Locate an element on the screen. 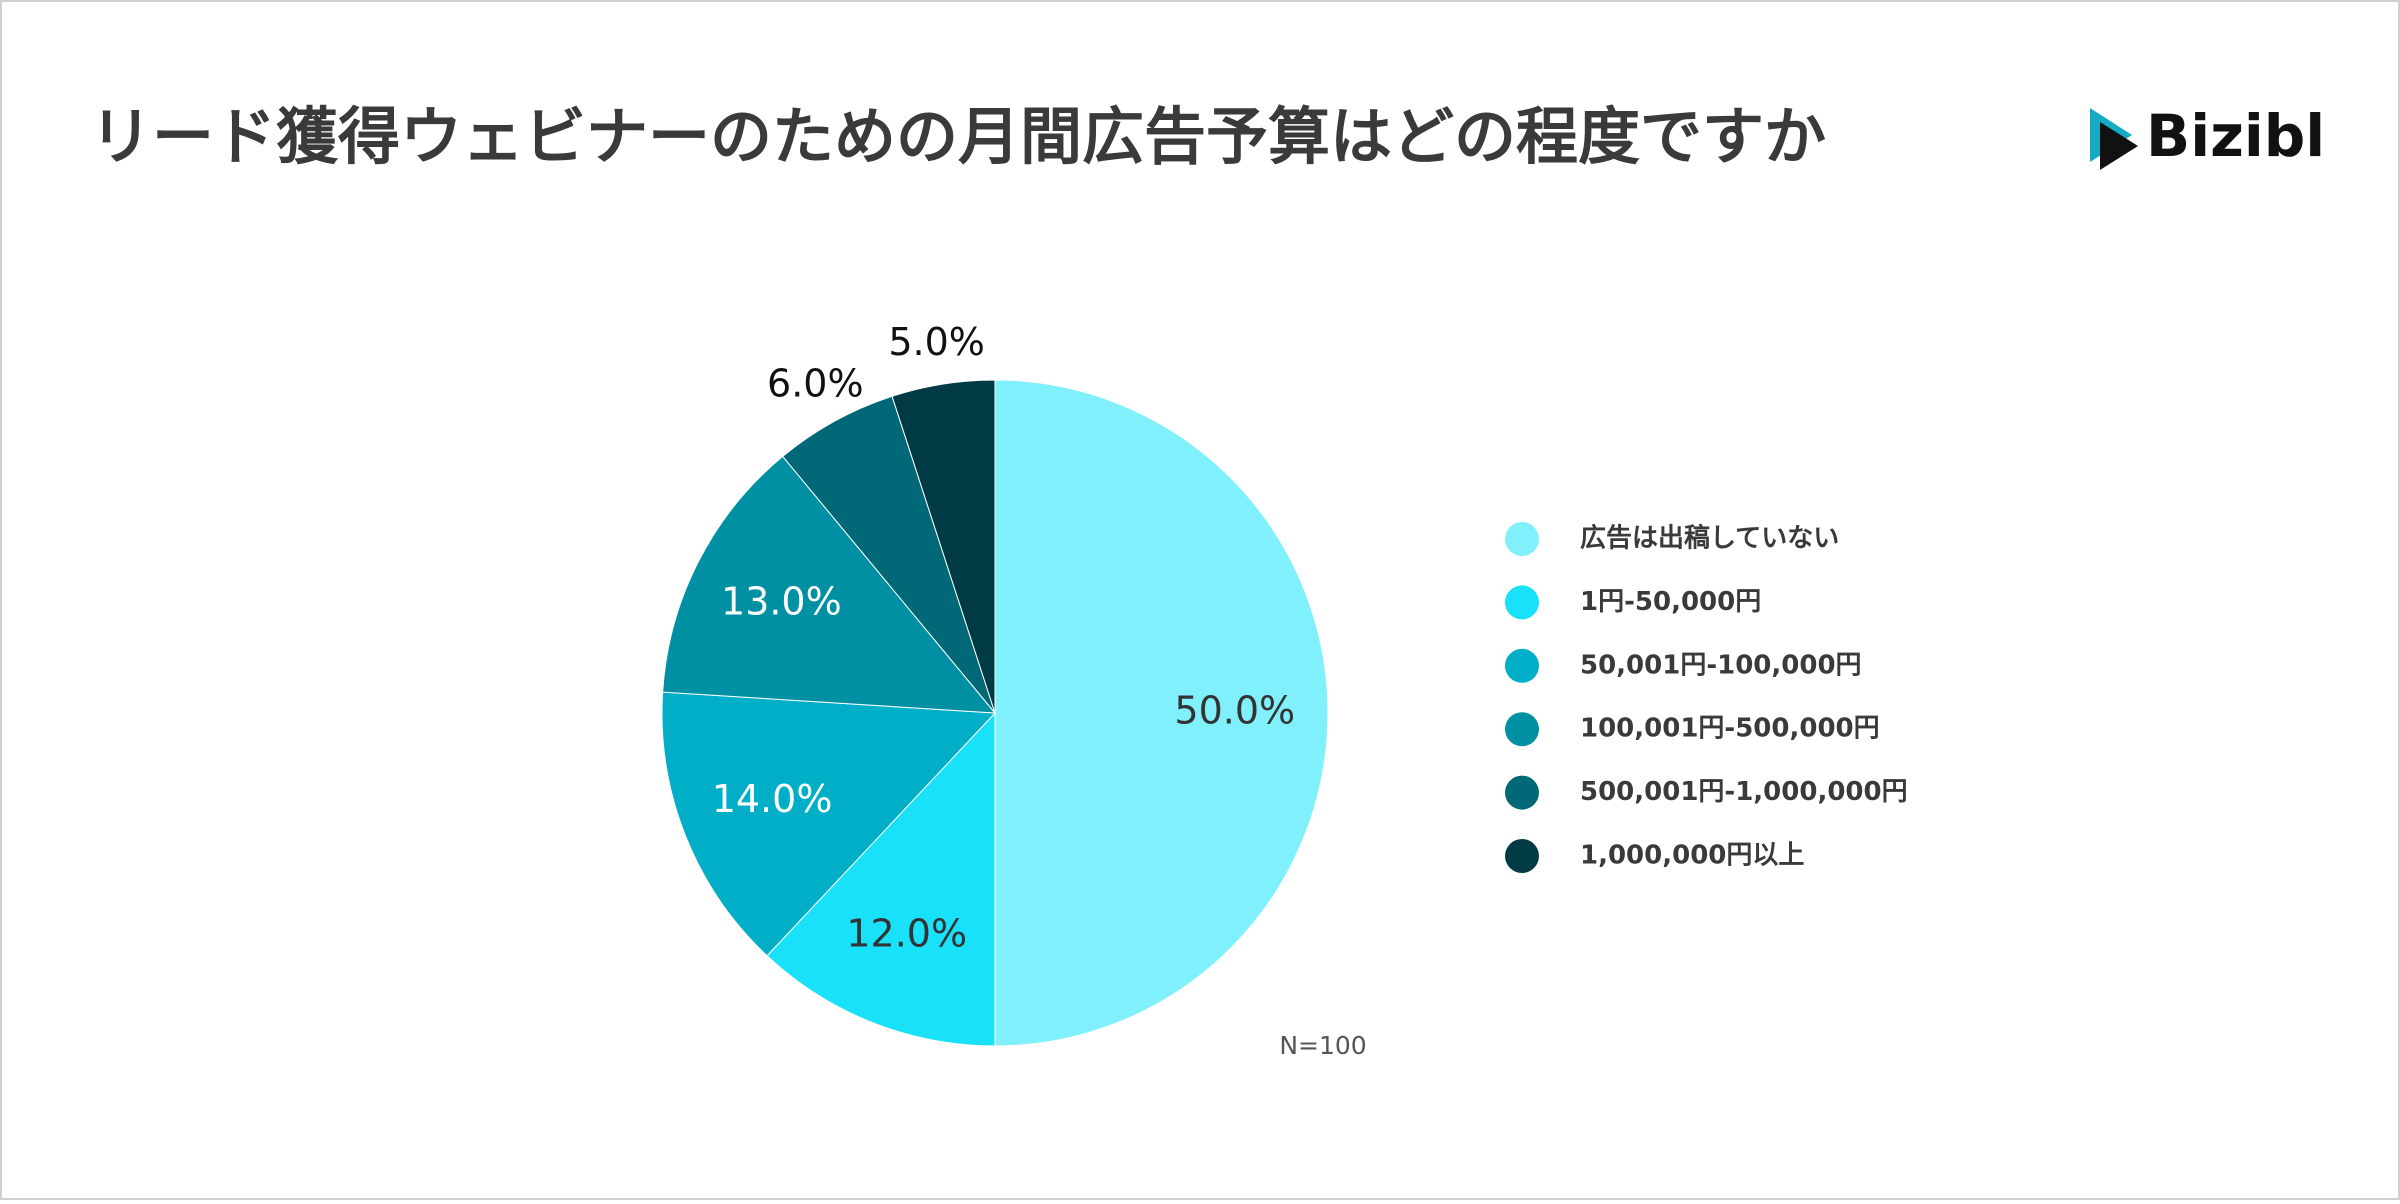  legend-label: 1,000,000円以上 is located at coordinates (1692, 856).